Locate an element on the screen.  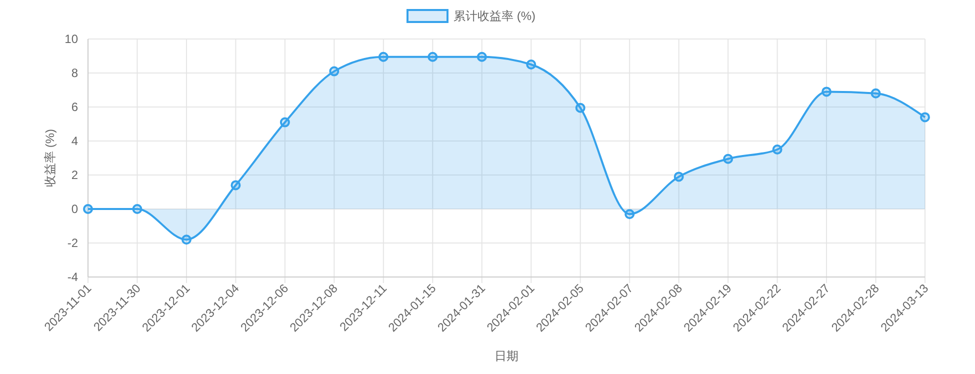
y-tick-label: 0 is located at coordinates (74, 209).